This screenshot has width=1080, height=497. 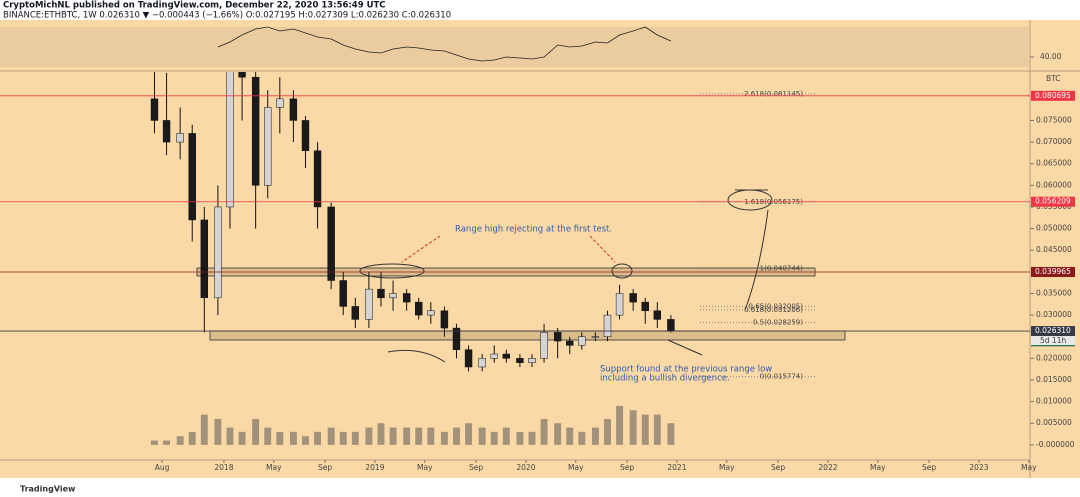 What do you see at coordinates (827, 467) in the screenshot?
I see `x-tick-label: 2022` at bounding box center [827, 467].